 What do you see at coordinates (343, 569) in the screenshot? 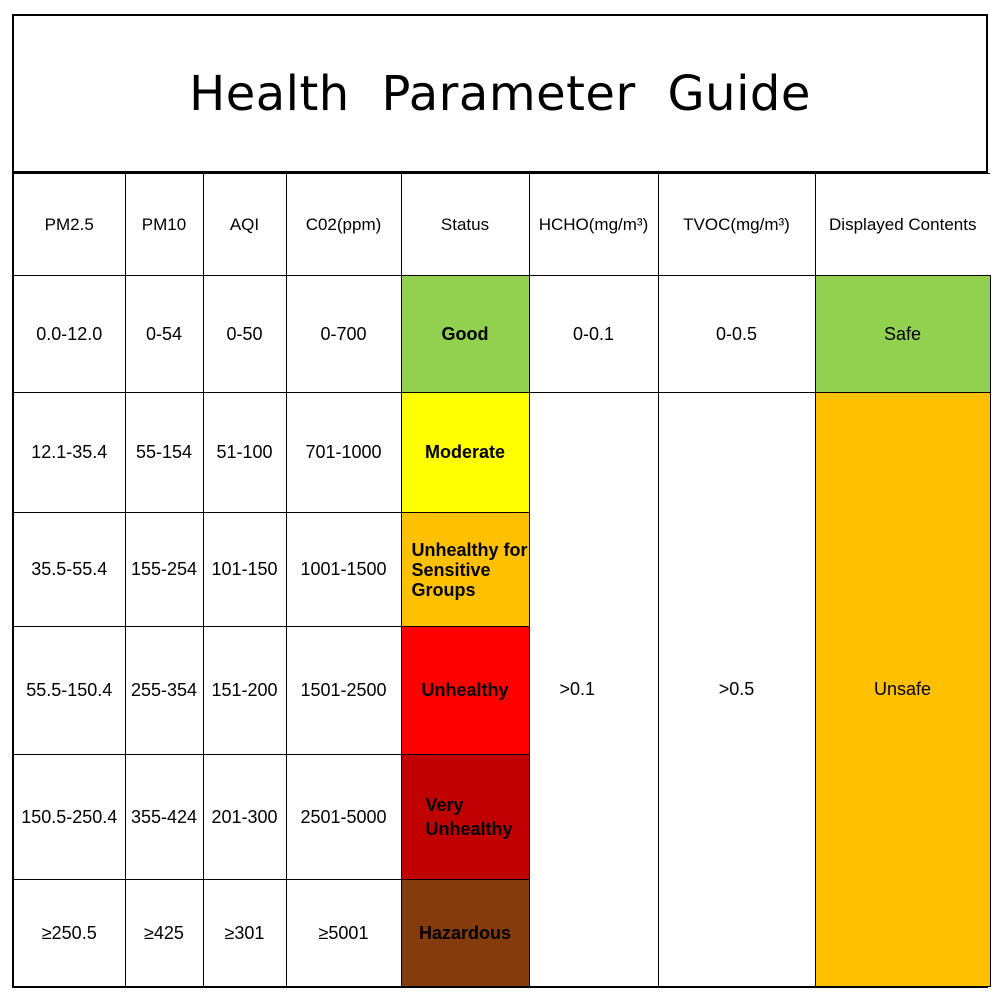
I see `cell-co2: 1001-1500` at bounding box center [343, 569].